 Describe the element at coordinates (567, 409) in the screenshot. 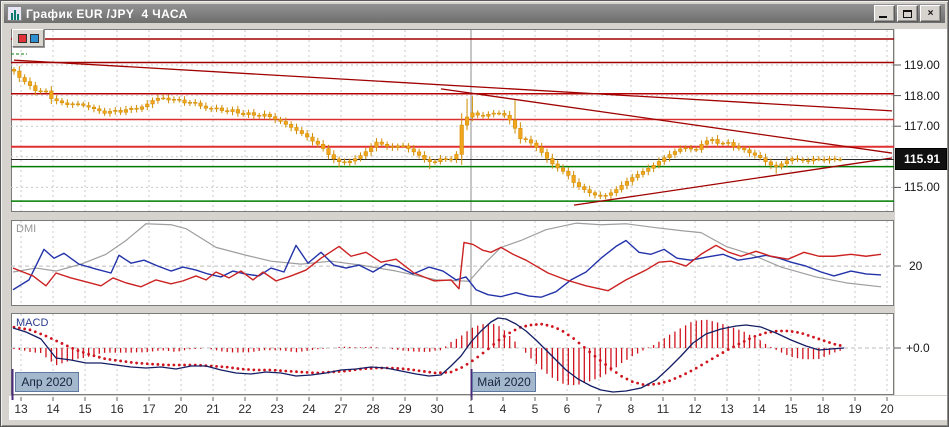

I see `date-axis-label: 6` at that location.